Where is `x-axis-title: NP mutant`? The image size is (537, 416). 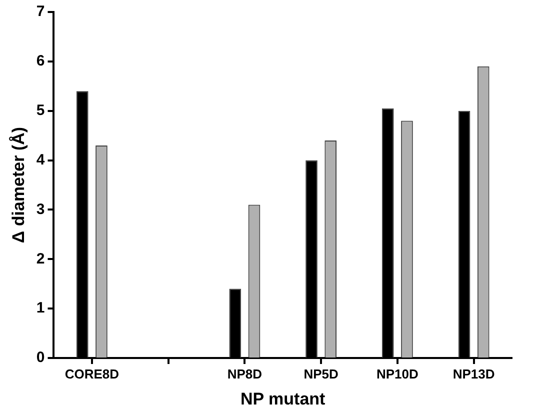 x-axis-title: NP mutant is located at coordinates (283, 398).